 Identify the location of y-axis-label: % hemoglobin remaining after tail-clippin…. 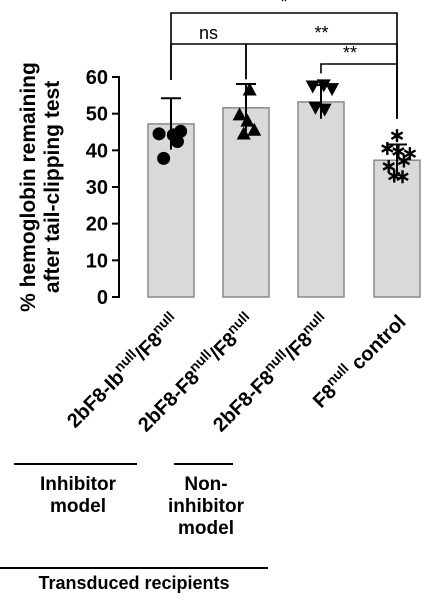
(40, 187).